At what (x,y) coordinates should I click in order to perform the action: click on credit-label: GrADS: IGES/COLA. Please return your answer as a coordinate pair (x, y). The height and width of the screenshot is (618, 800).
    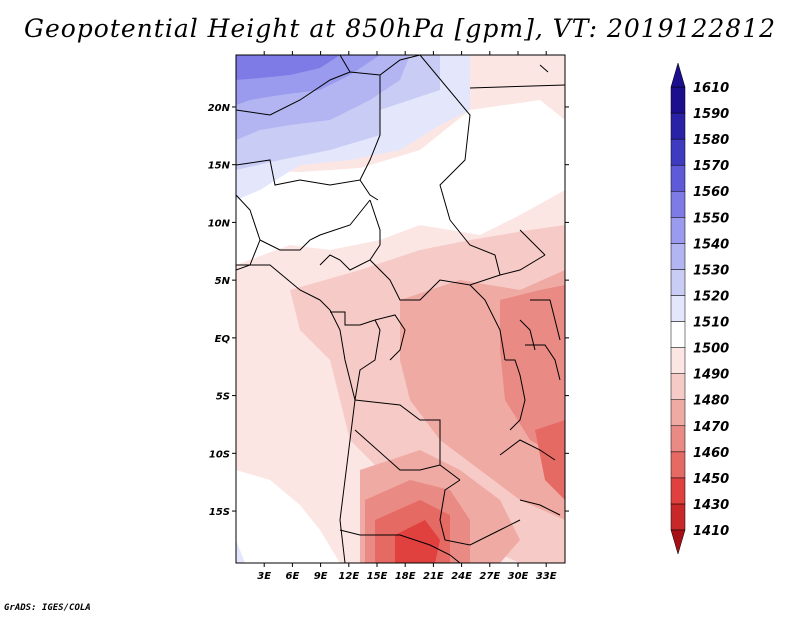
    Looking at the image, I should click on (47, 608).